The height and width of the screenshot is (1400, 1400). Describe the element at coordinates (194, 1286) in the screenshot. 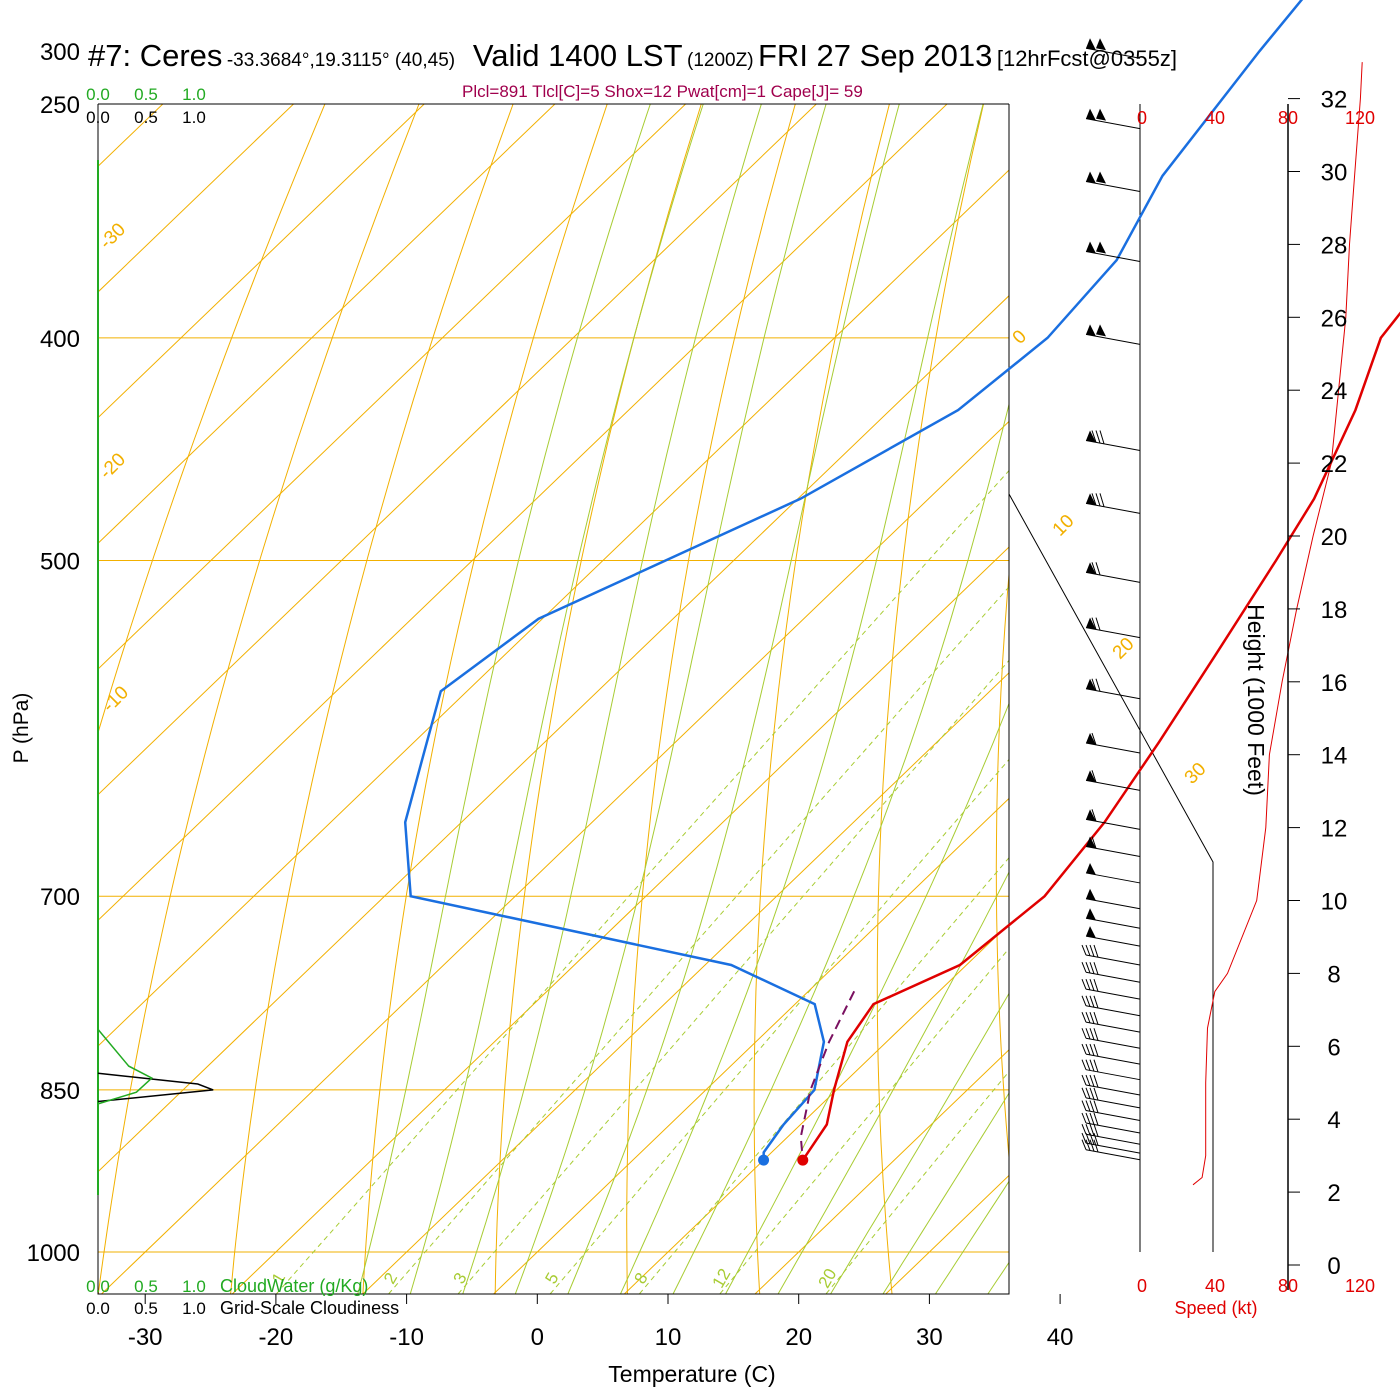

I see `cloudwater-scale-bottom: 1.0` at that location.